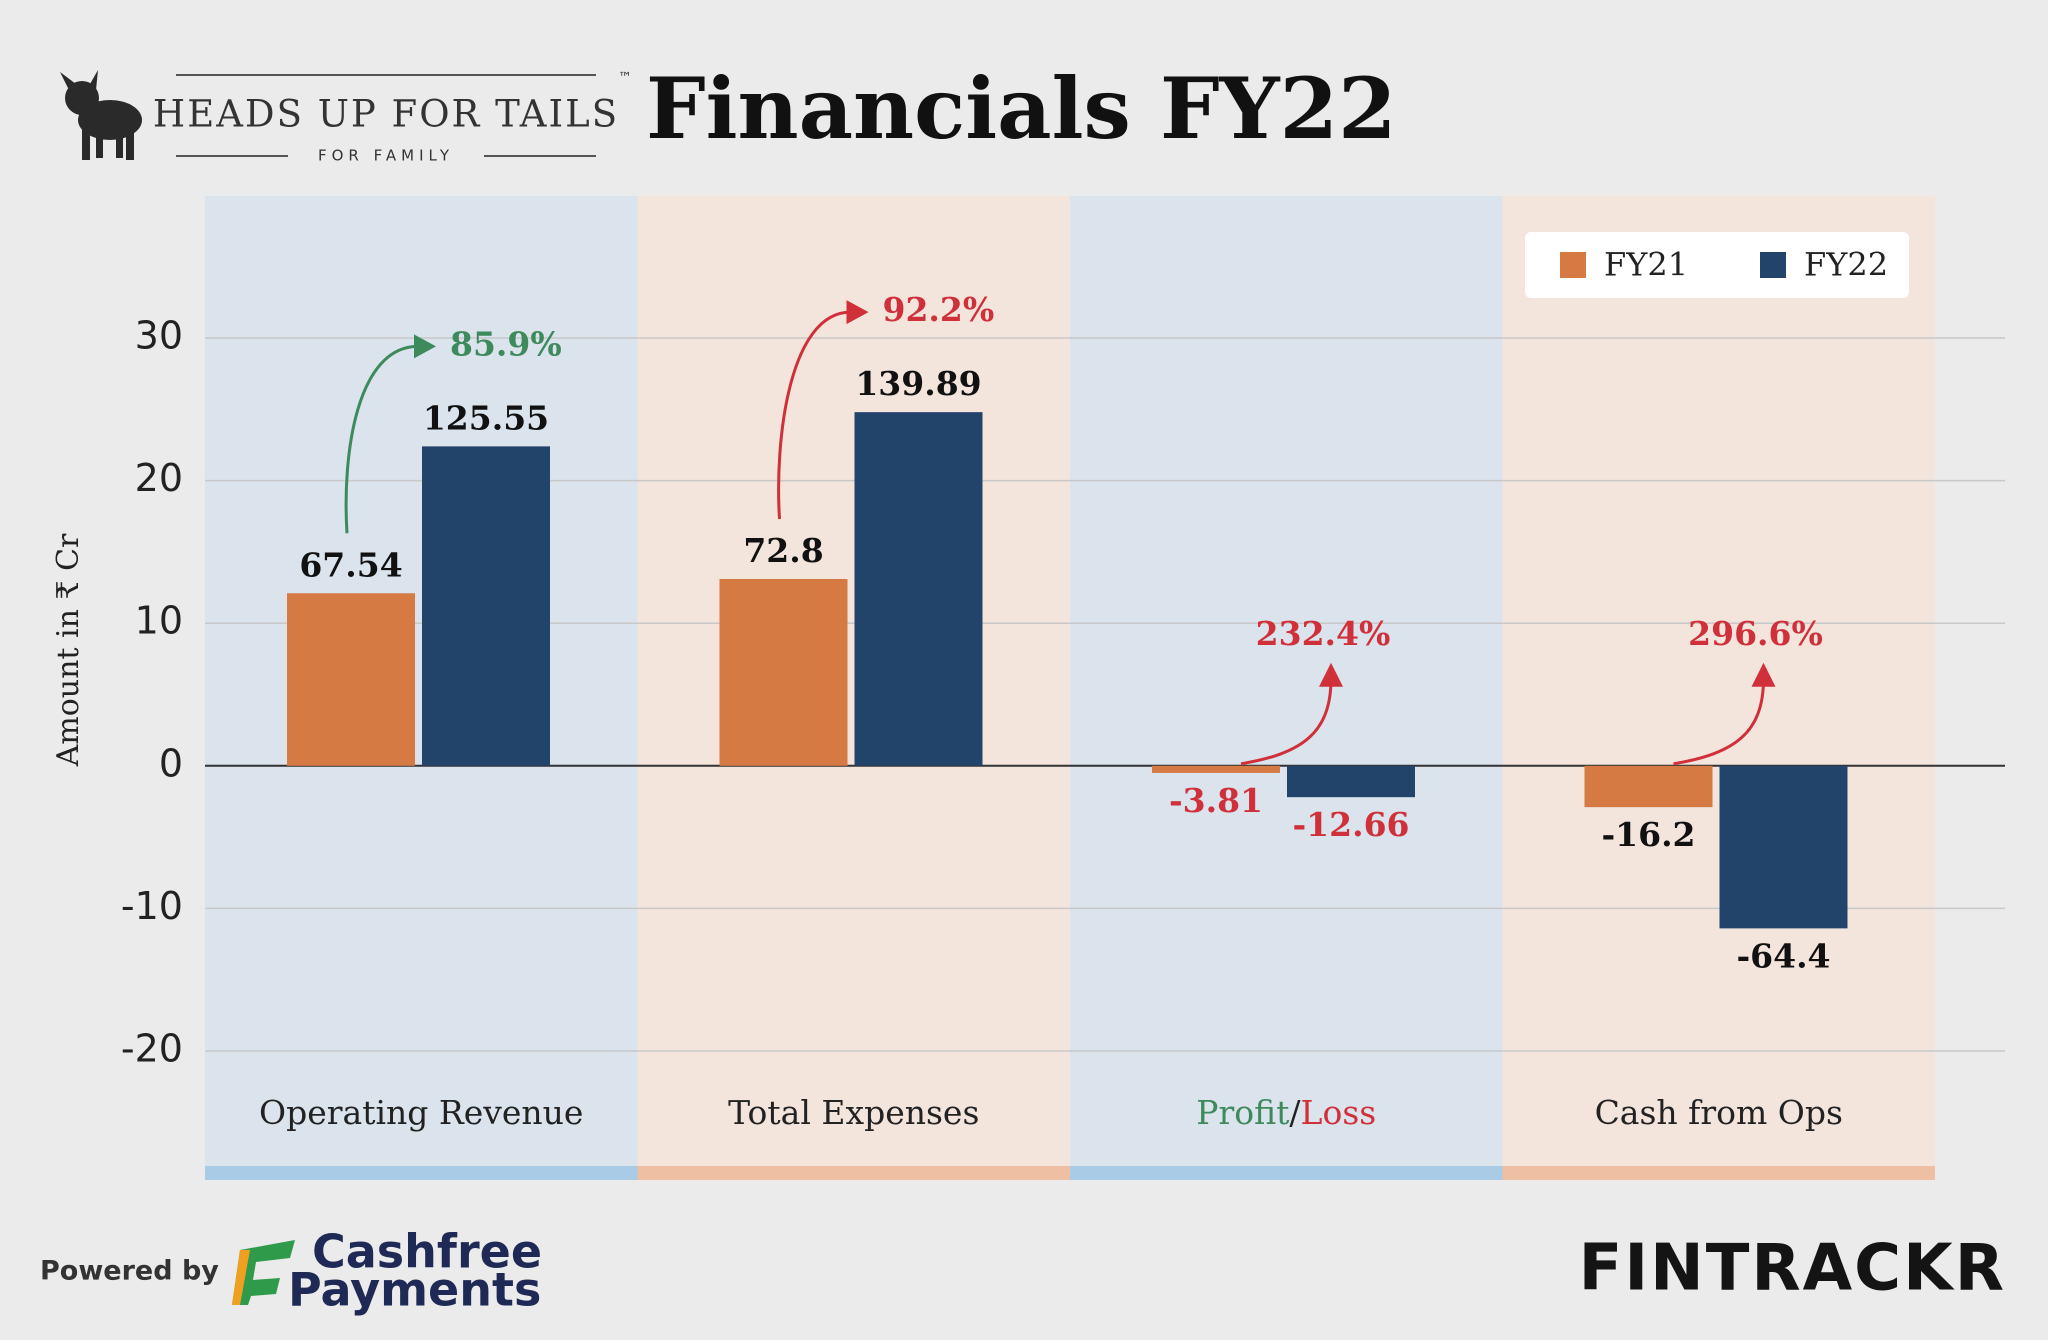 The width and height of the screenshot is (2048, 1340). Describe the element at coordinates (1717, 265) in the screenshot. I see `legend-box` at that location.